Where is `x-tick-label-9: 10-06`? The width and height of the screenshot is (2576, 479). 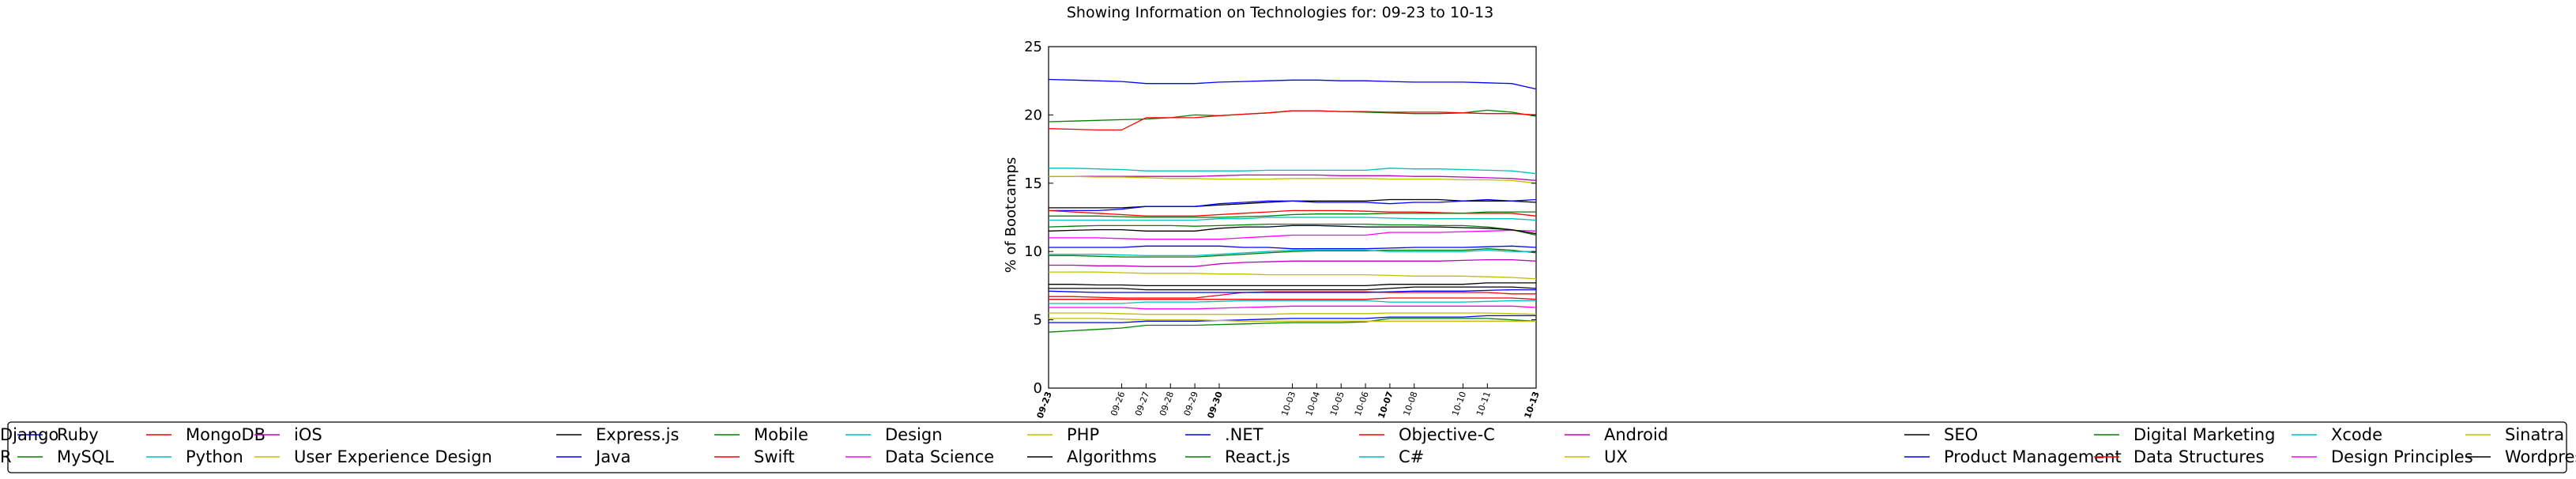 x-tick-label-9: 10-06 is located at coordinates (1362, 403).